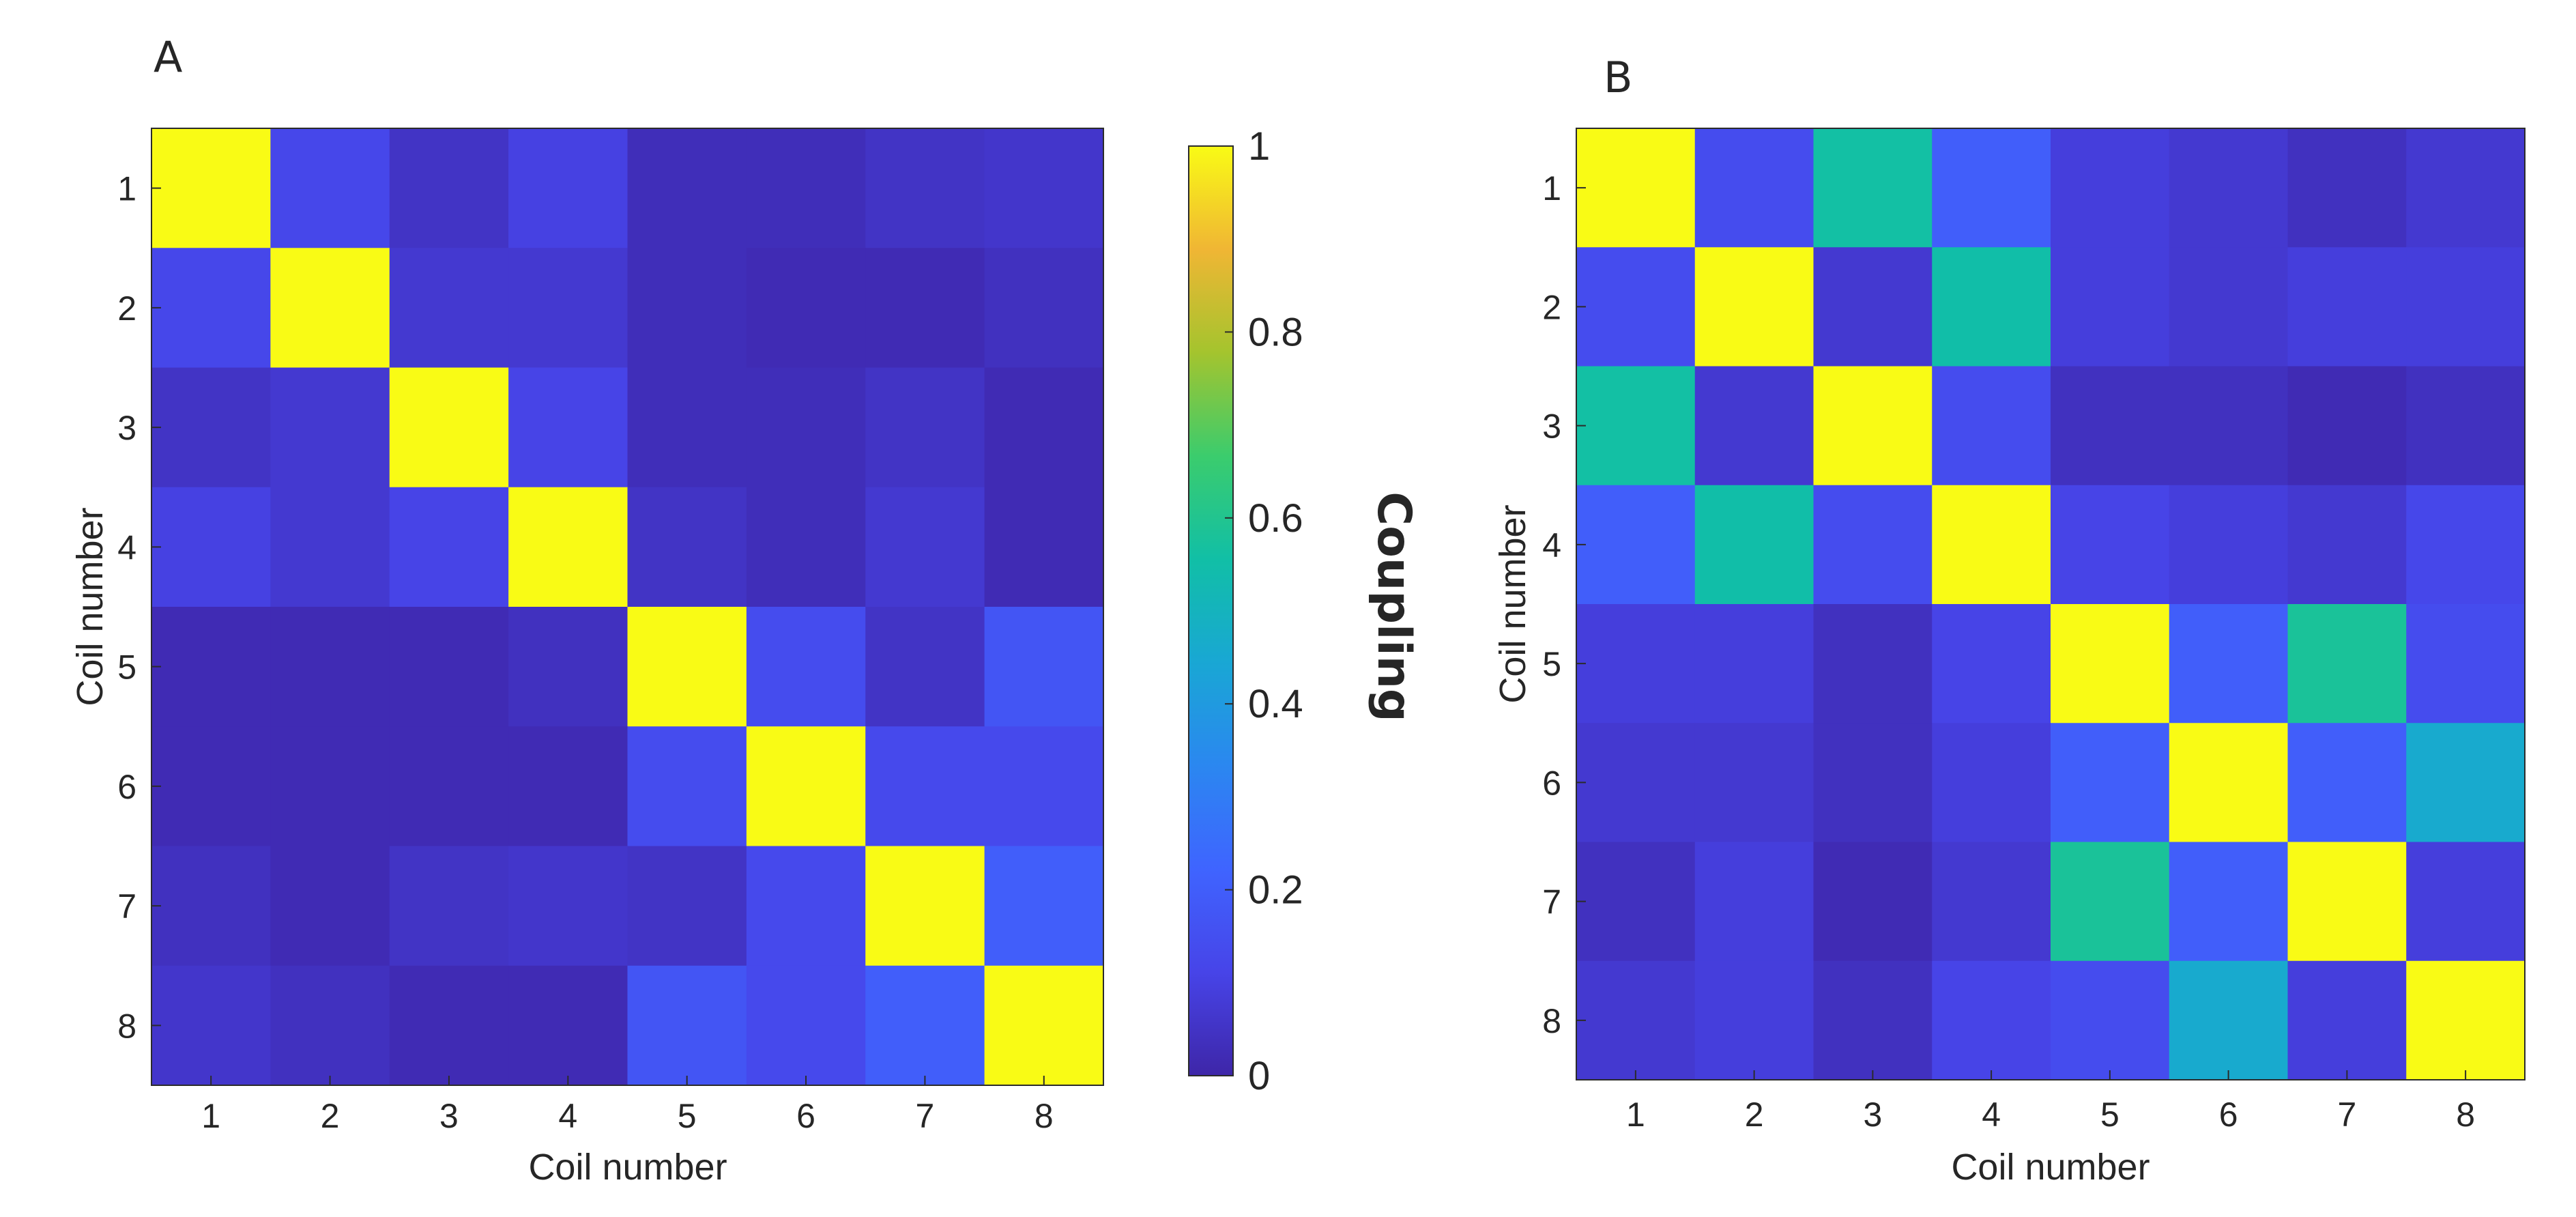 This screenshot has height=1217, width=2576. What do you see at coordinates (806, 787) in the screenshot?
I see `heatmap-cell-r6-c6` at bounding box center [806, 787].